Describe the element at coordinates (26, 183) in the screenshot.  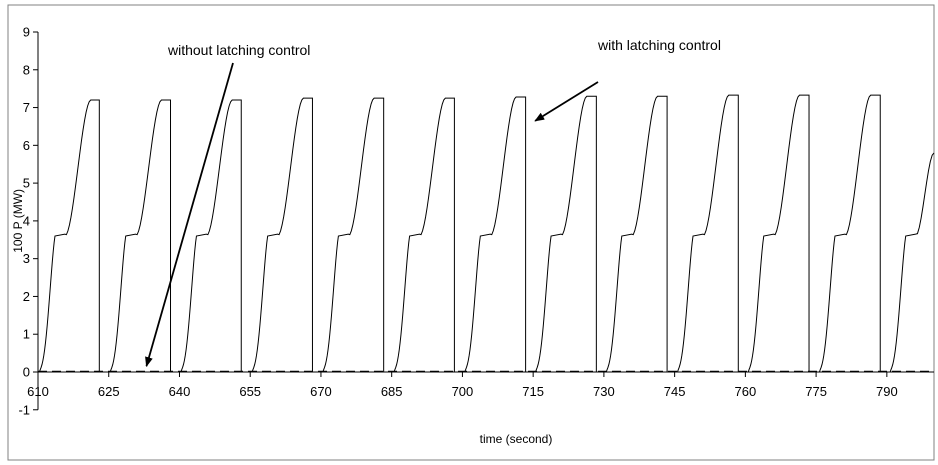
I see `y-tick-label: 5` at that location.